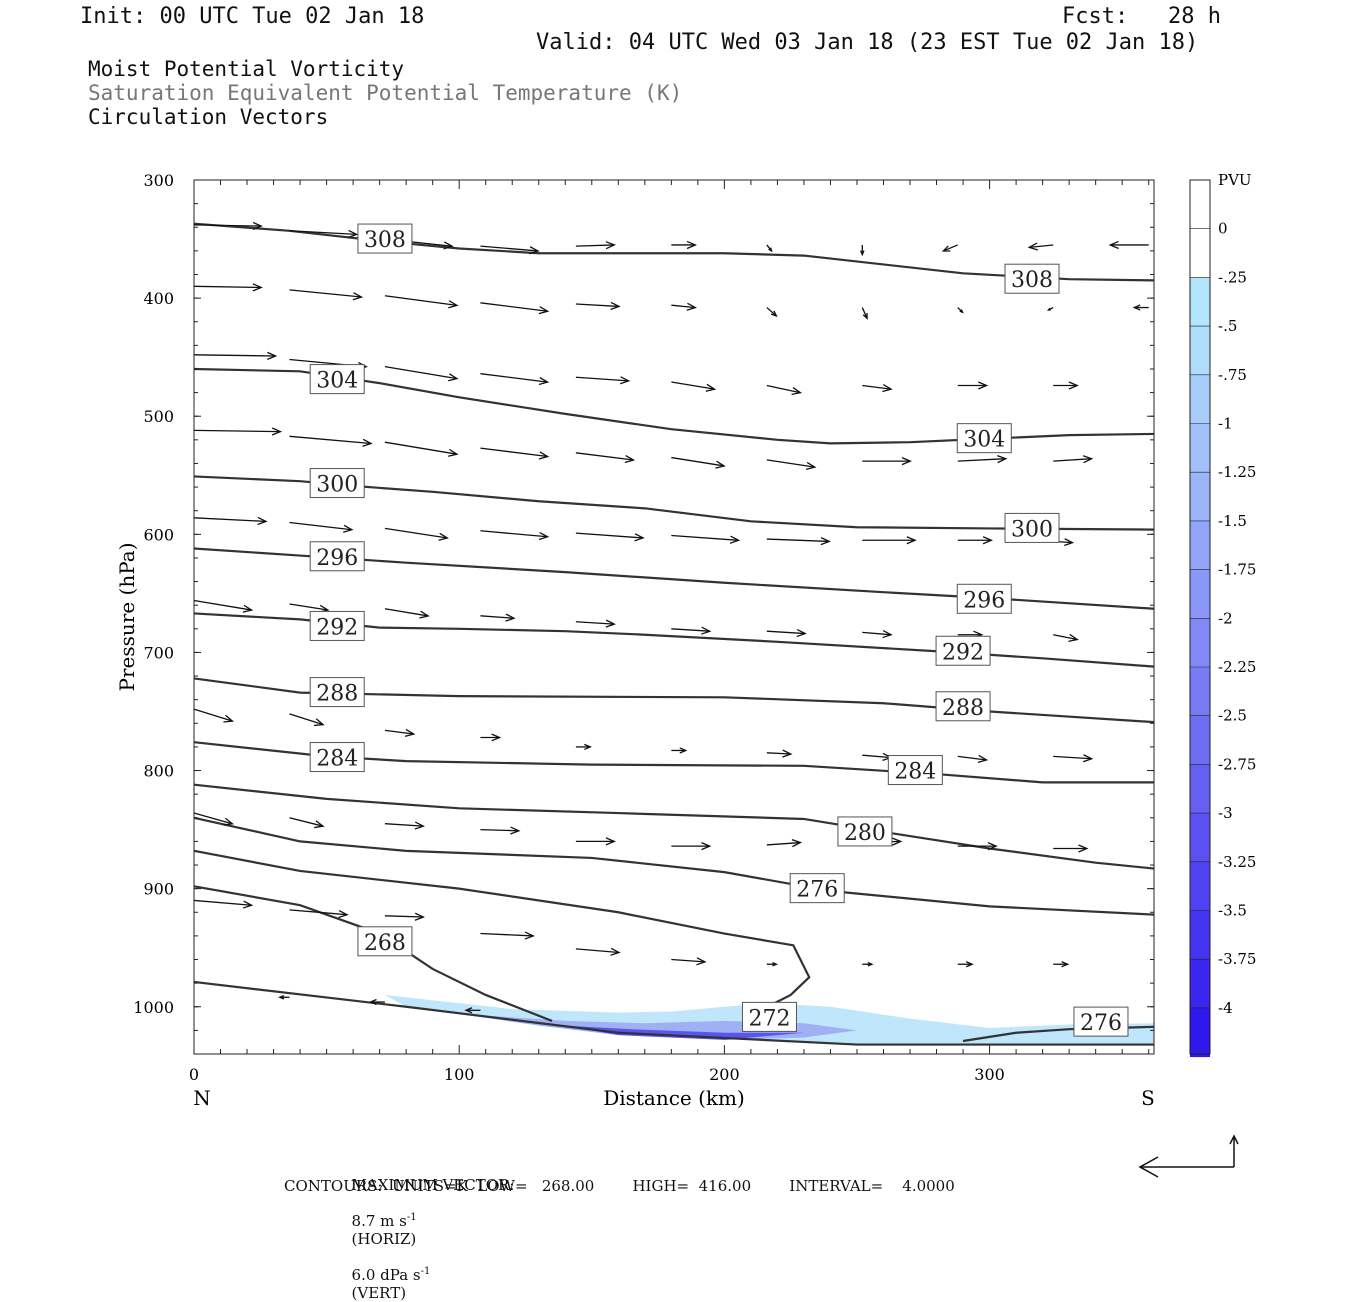 The image size is (1350, 1302). Describe the element at coordinates (337, 757) in the screenshot. I see `contour-label-284: 284` at that location.